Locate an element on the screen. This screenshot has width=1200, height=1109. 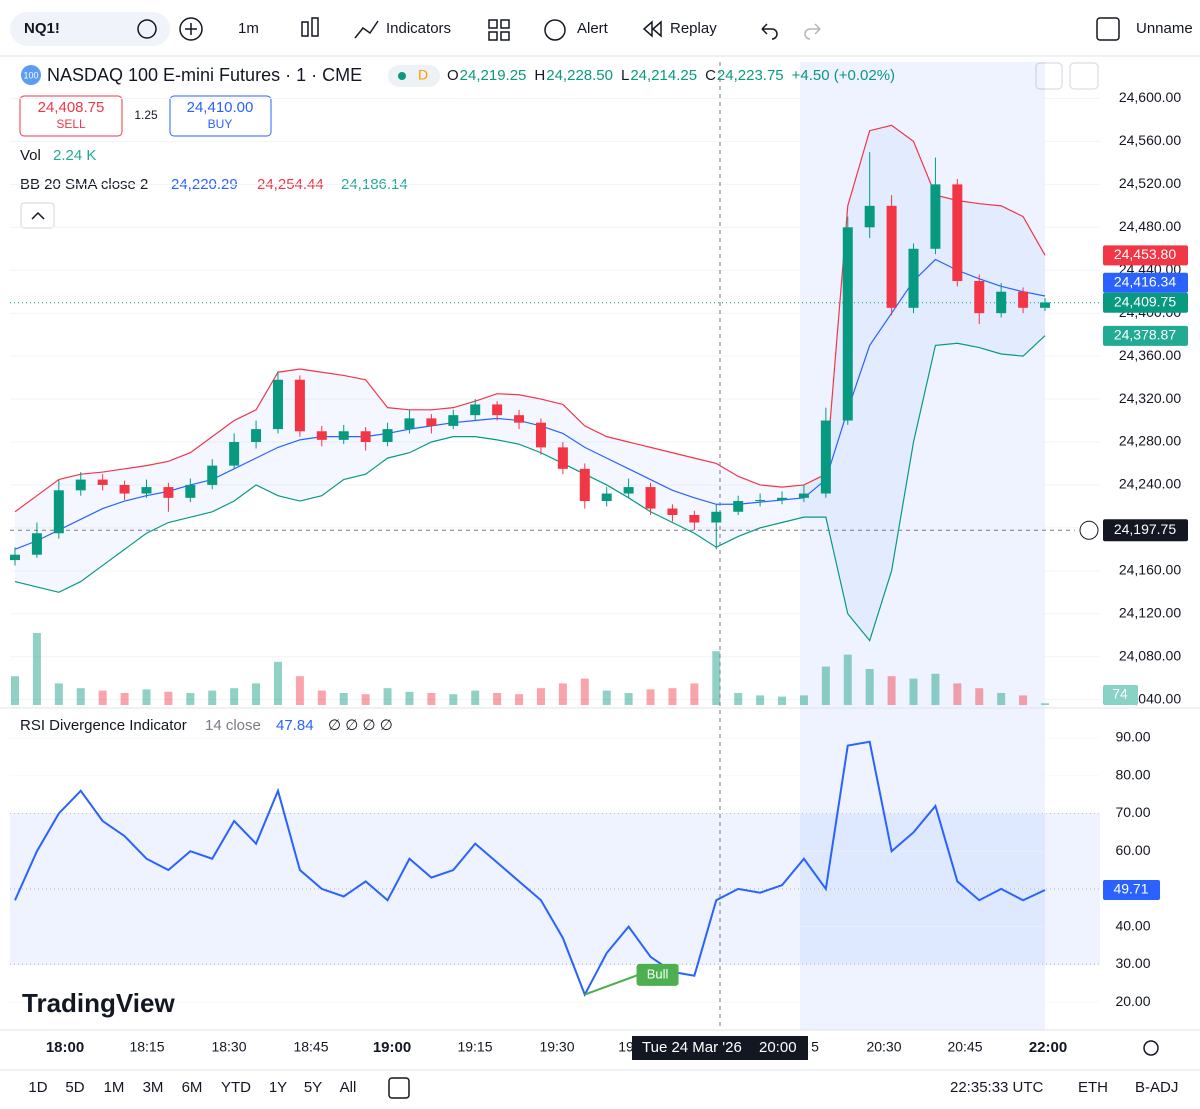
price-label-box is located at coordinates (1145, 335).